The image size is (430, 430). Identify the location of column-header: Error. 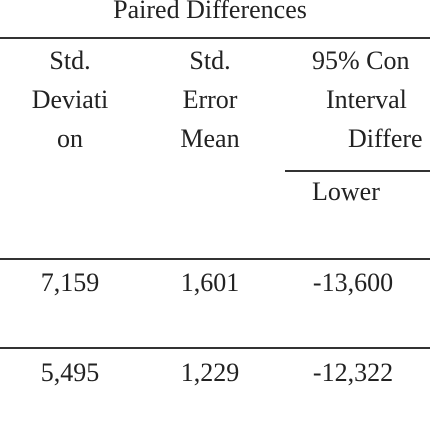
(210, 99).